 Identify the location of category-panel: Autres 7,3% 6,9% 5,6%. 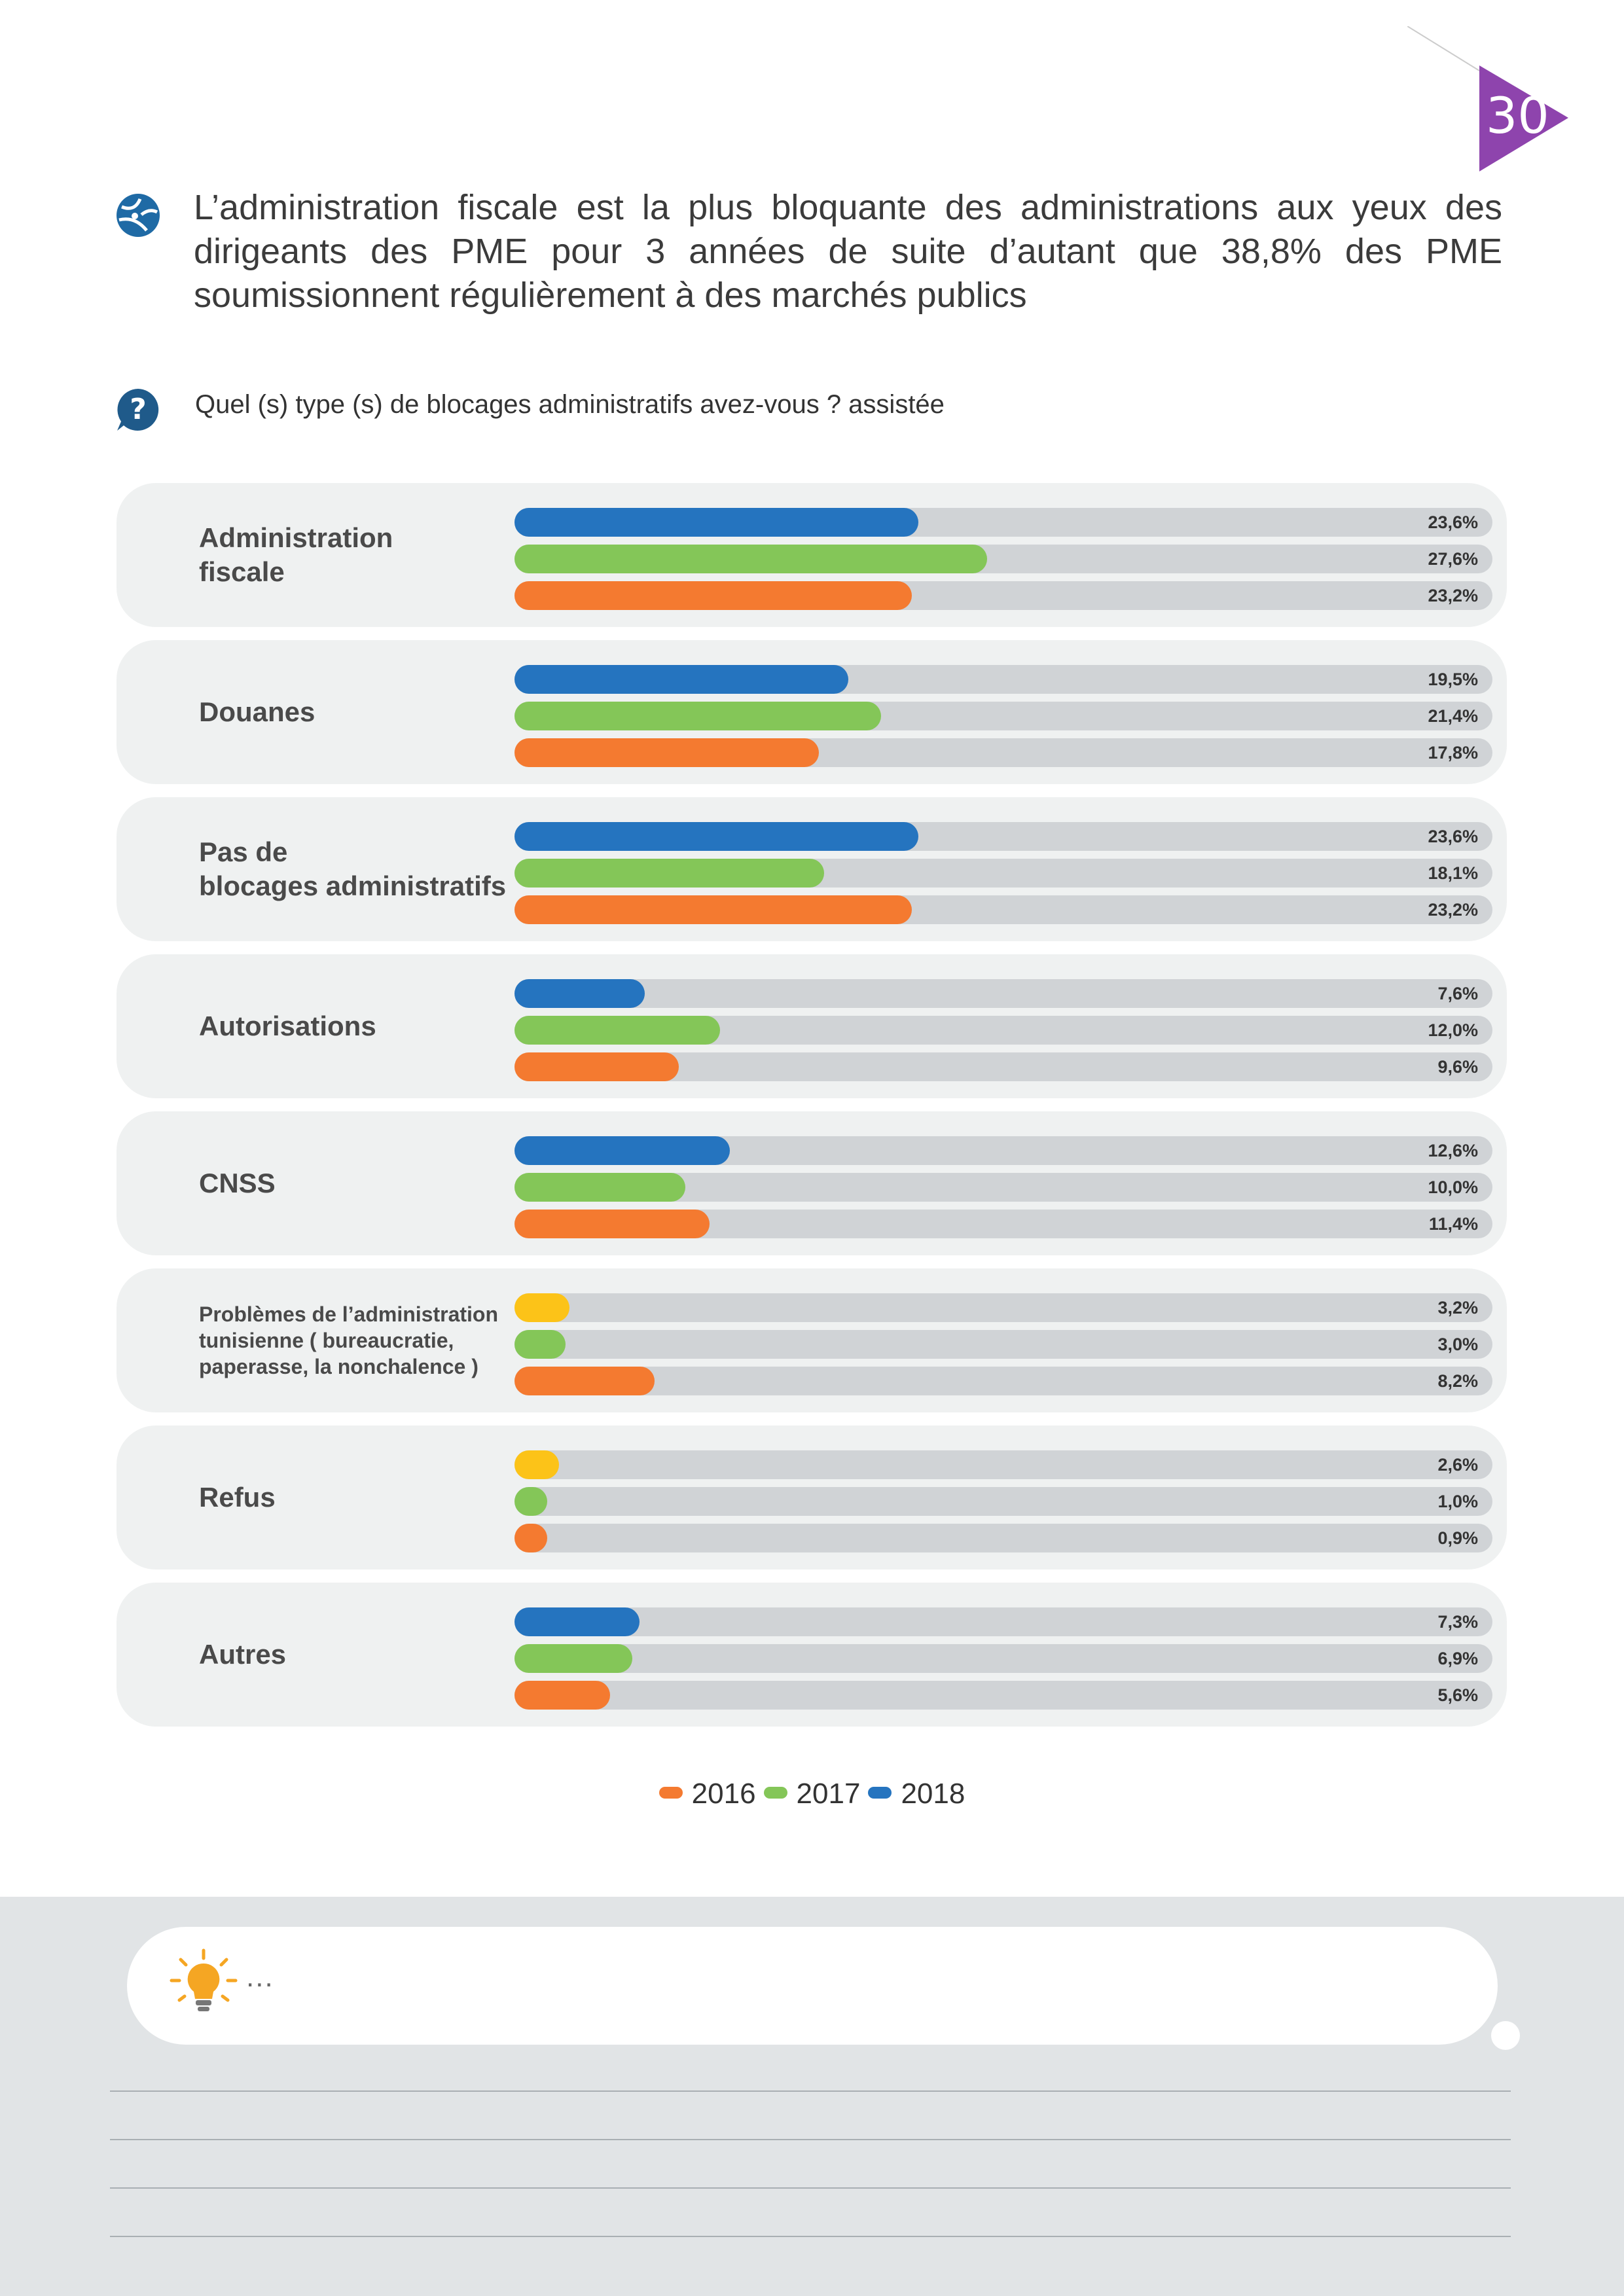
(812, 1655).